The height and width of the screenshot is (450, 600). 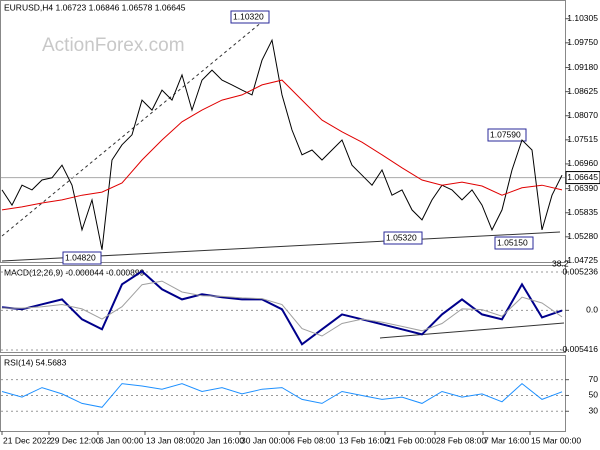 I want to click on y-tick-label: 1.06960, so click(x=582, y=163).